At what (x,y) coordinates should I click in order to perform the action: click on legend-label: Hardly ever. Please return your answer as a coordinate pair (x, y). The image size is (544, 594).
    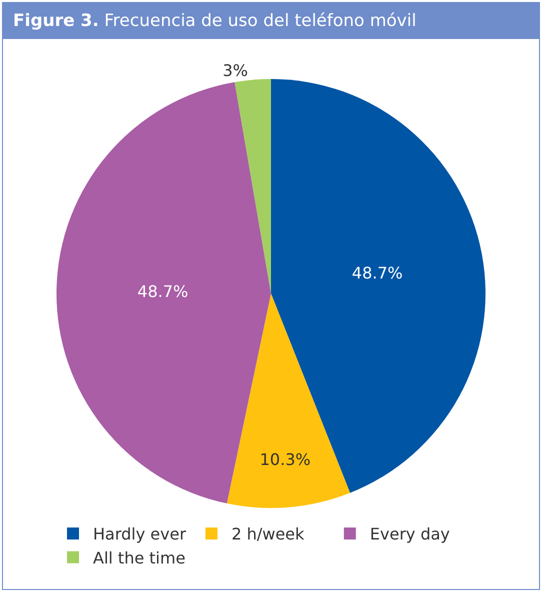
    Looking at the image, I should click on (139, 534).